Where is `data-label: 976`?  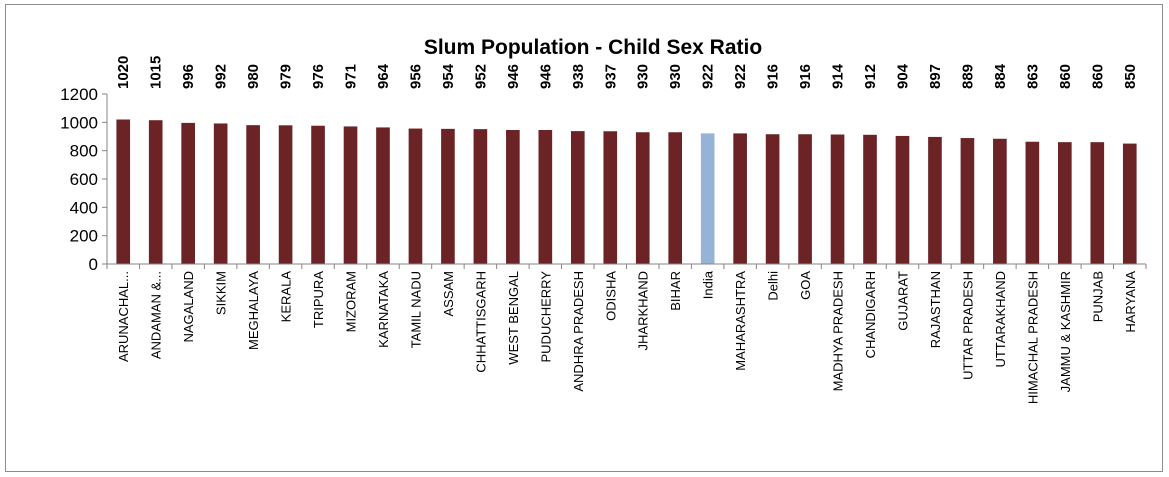 data-label: 976 is located at coordinates (318, 76).